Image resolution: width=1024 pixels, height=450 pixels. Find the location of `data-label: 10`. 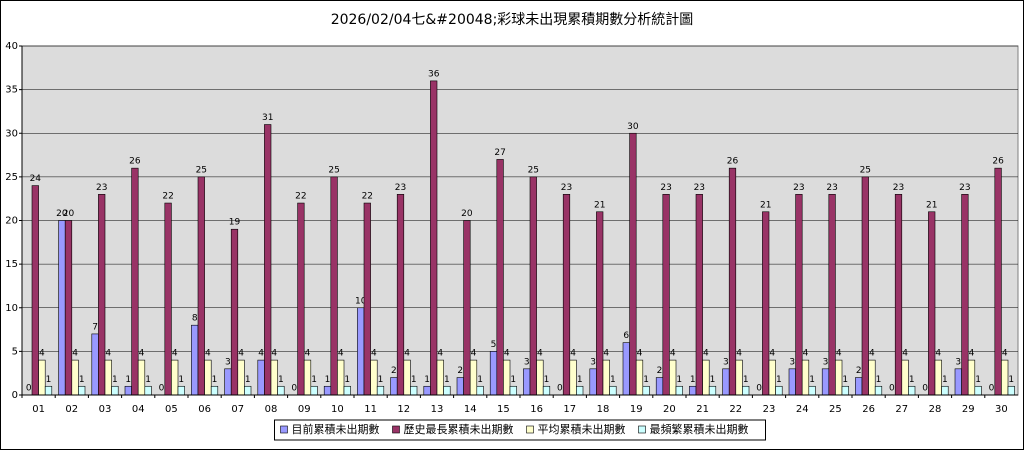

data-label: 10 is located at coordinates (361, 301).